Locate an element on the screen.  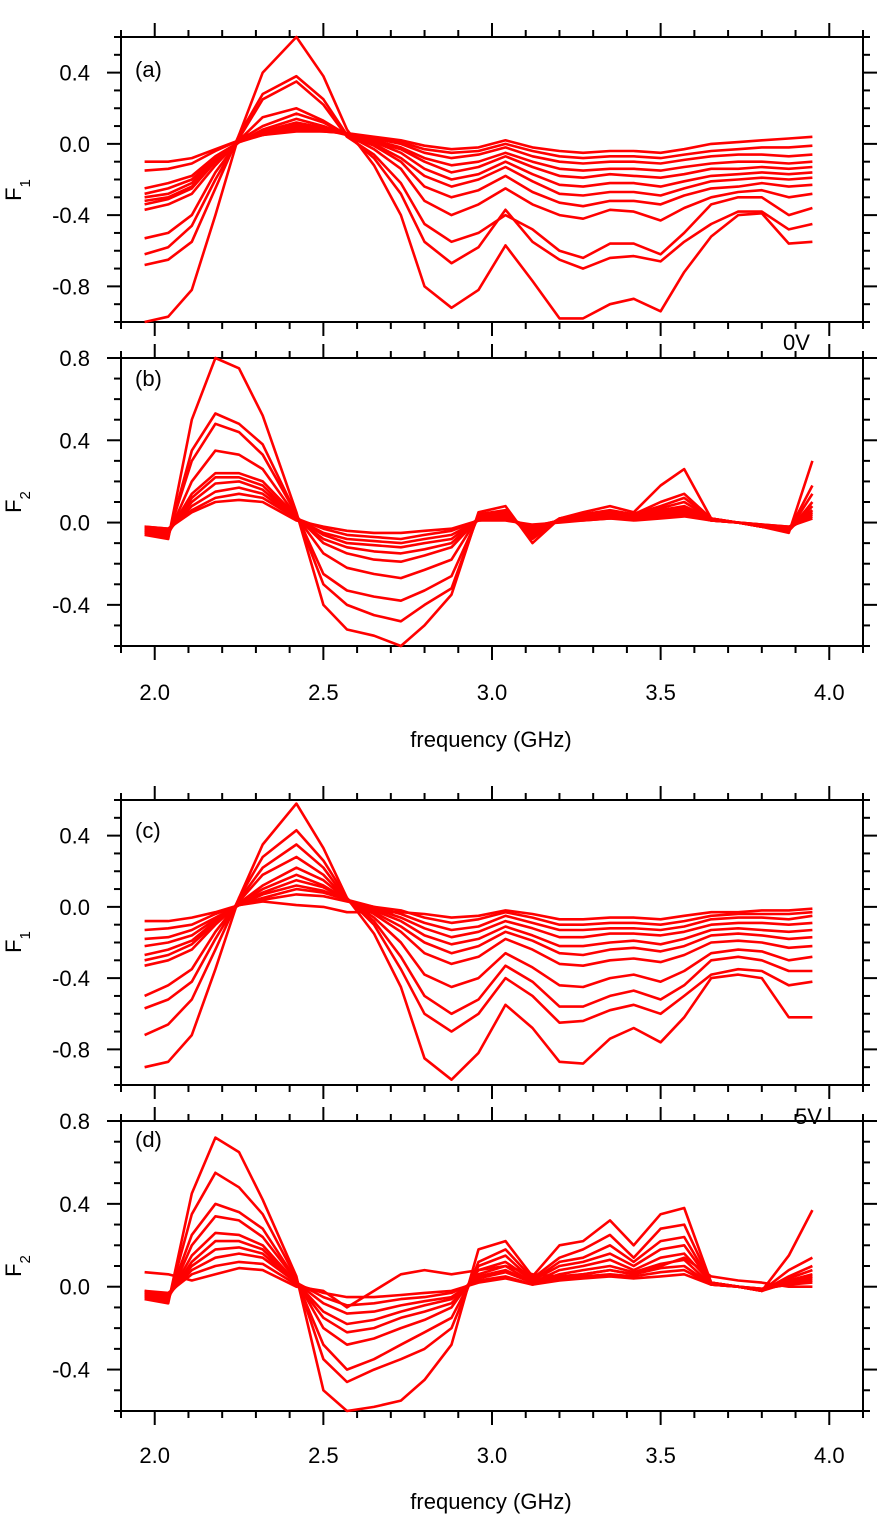
x-axis-title-bottom: frequency (GHz) is located at coordinates (490, 1501).